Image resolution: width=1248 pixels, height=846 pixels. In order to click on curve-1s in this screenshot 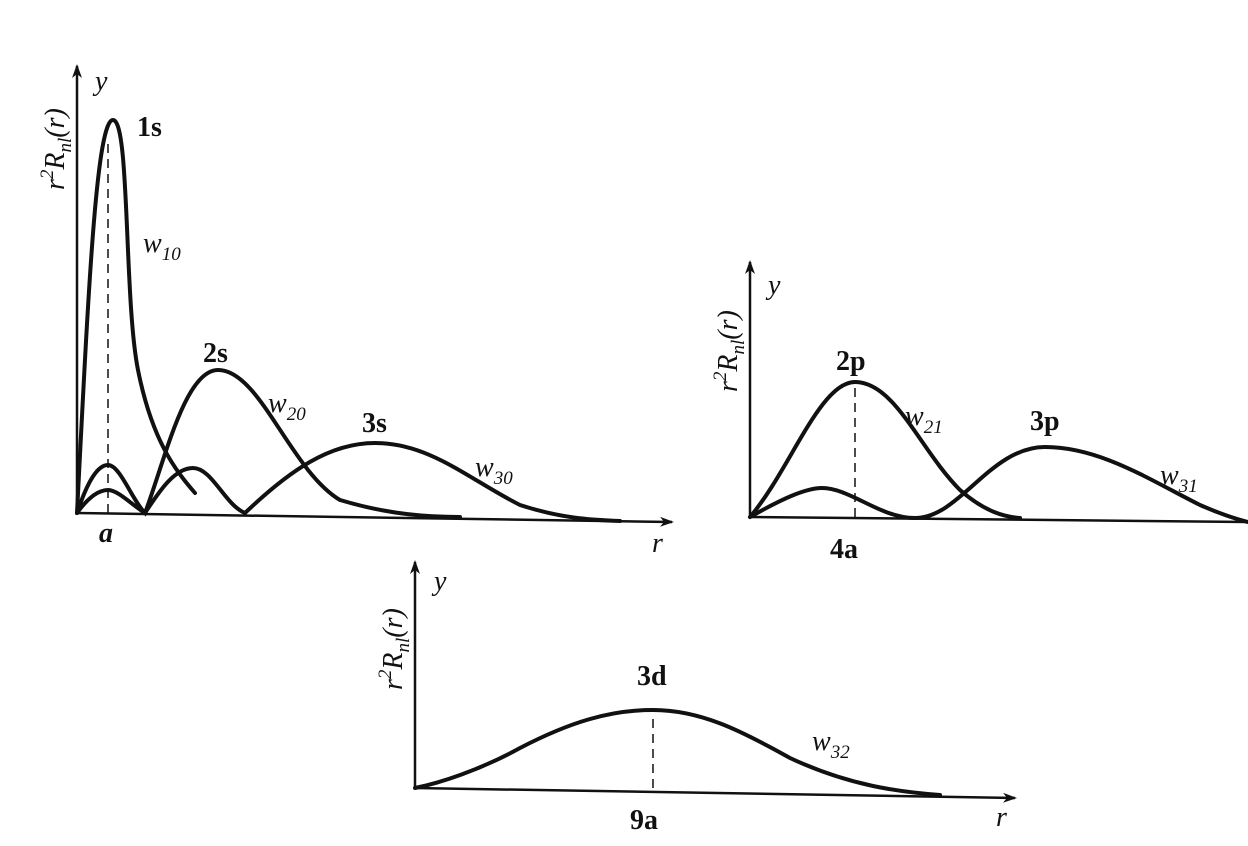, I will do `click(136, 316)`.